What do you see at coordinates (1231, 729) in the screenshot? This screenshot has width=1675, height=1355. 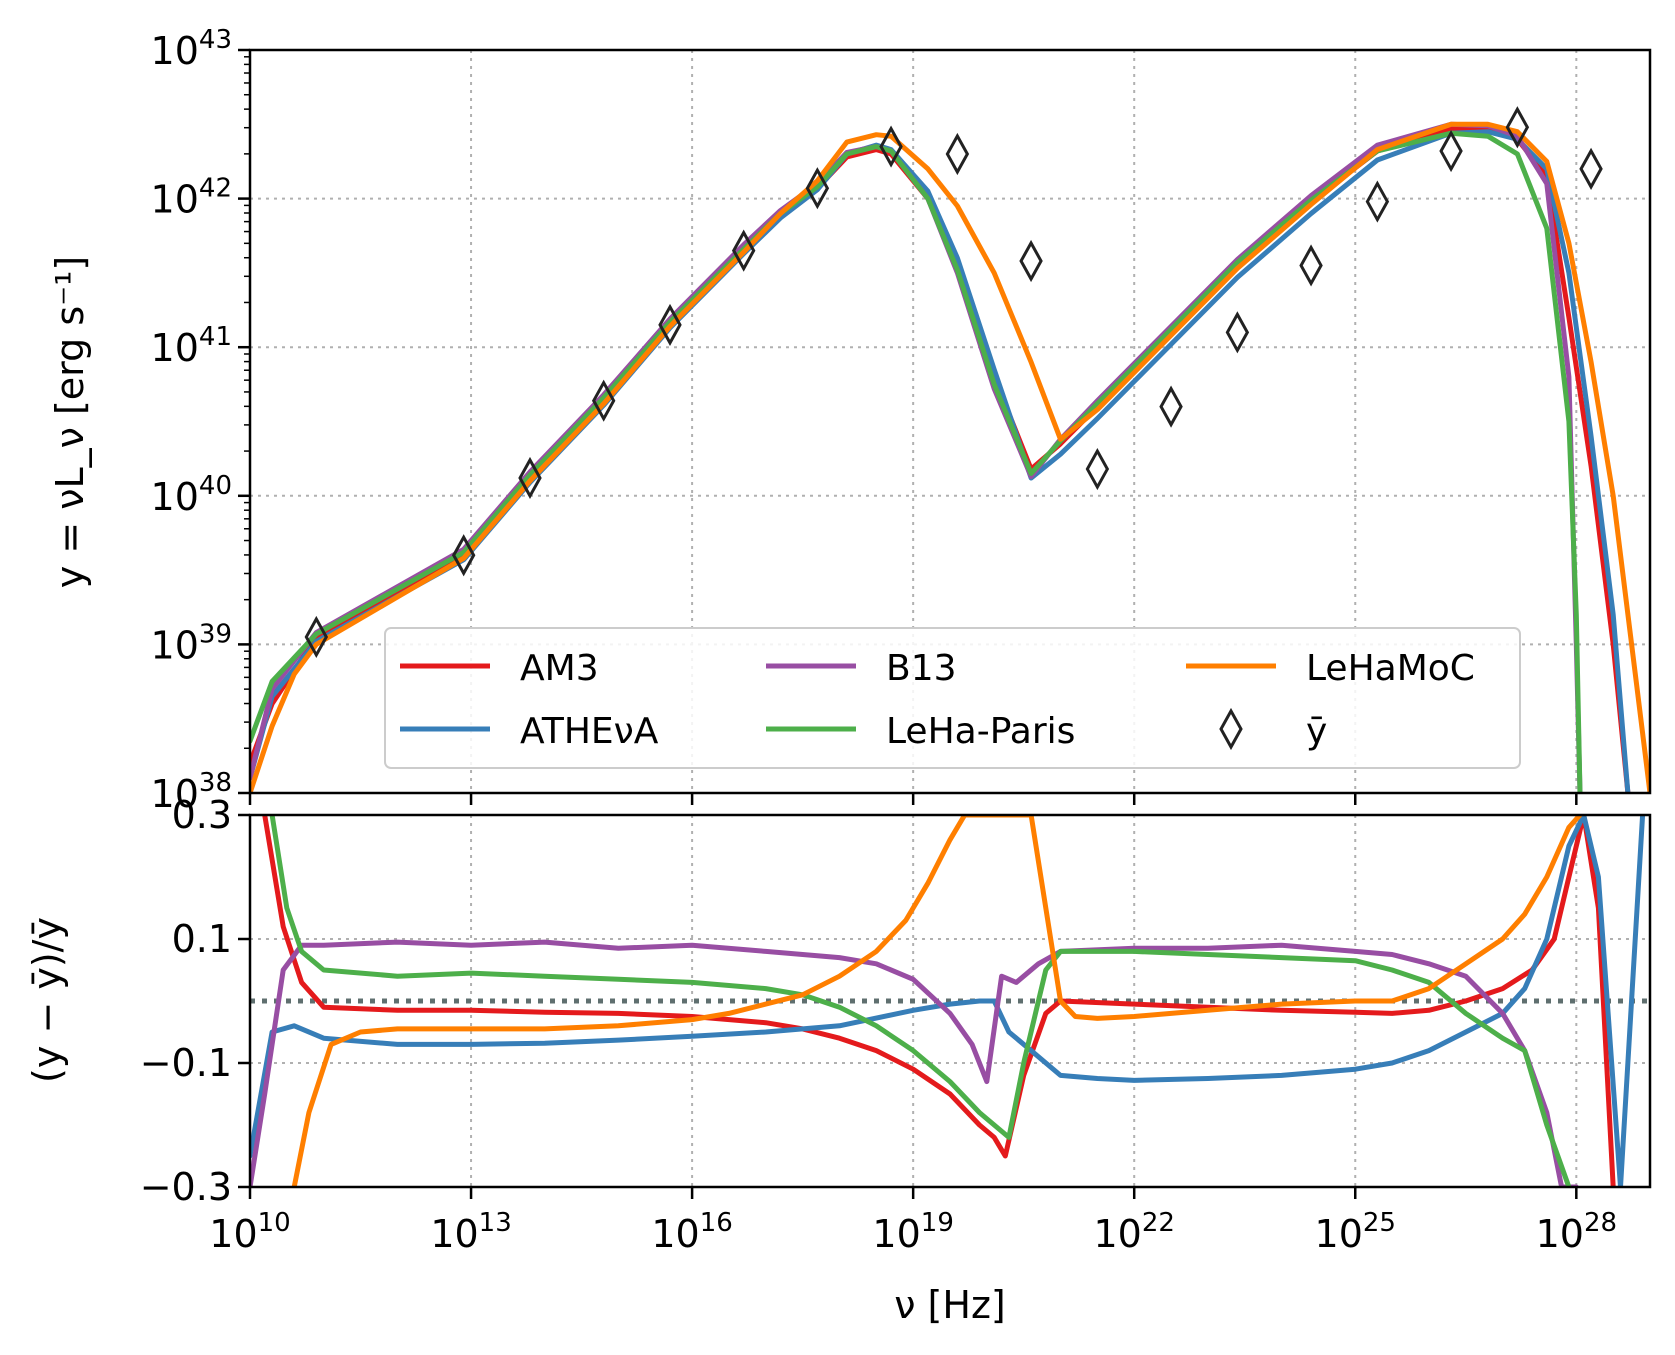 I see `legend-marker-mean` at bounding box center [1231, 729].